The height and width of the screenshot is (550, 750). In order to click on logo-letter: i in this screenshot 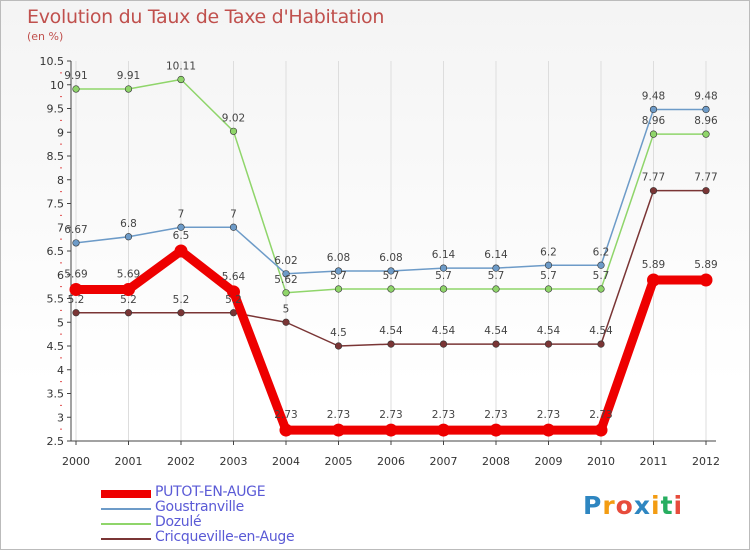, I will do `click(678, 505)`.